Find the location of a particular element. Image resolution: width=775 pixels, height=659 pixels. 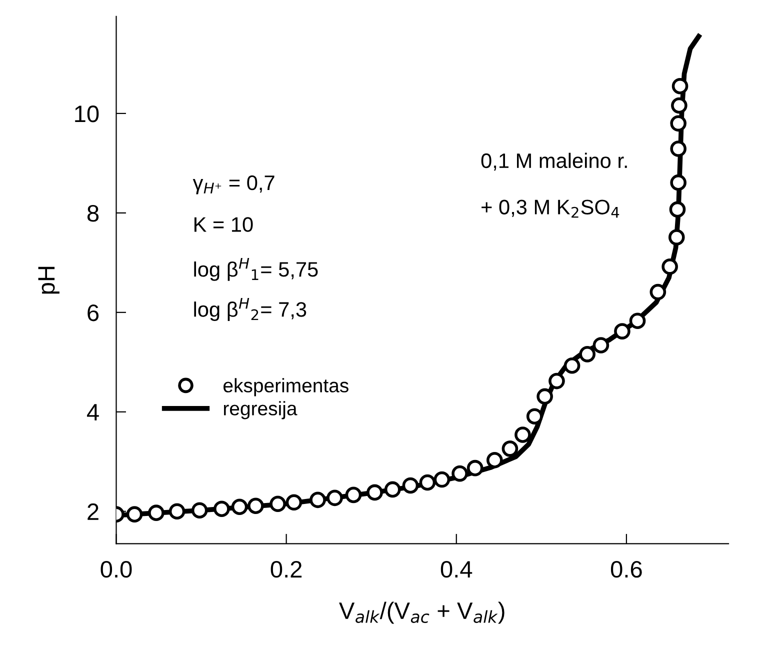

y-tick-label: 4 is located at coordinates (92, 412).